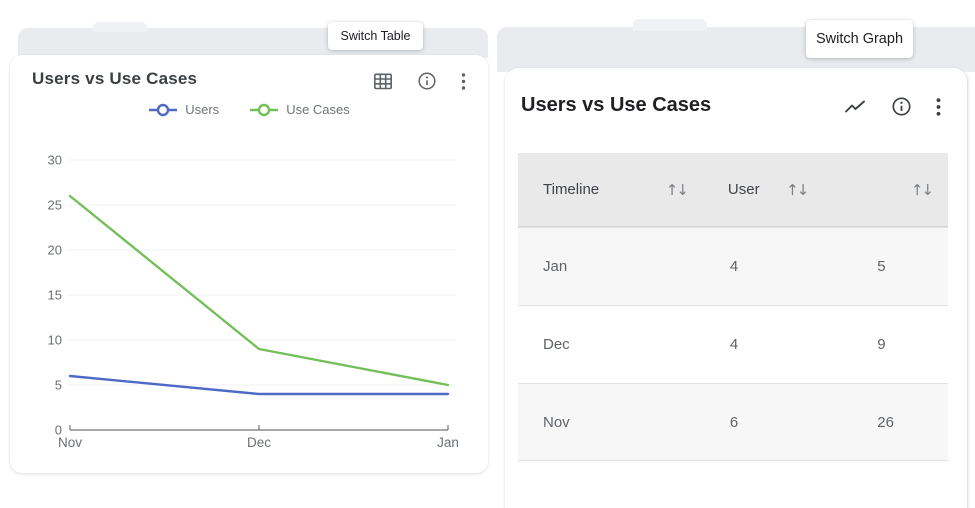  I want to click on chart-card-actions, so click(419, 81).